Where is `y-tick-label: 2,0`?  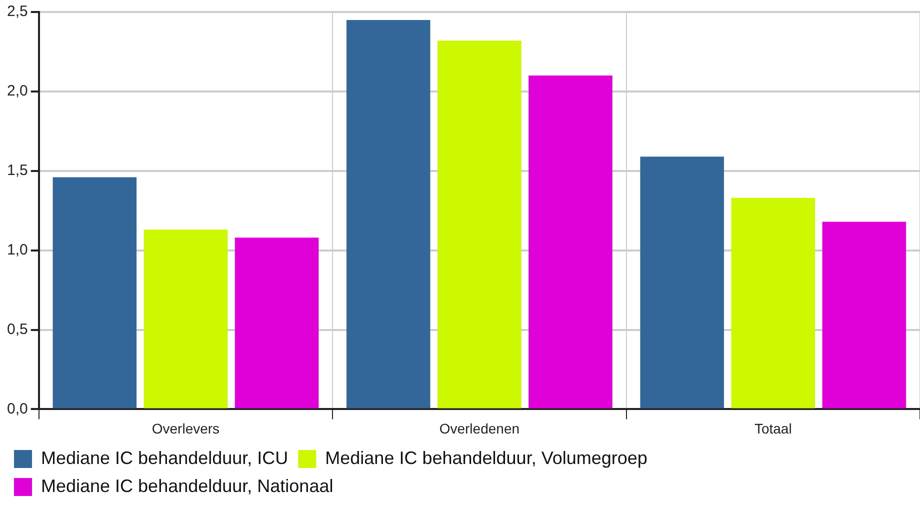
y-tick-label: 2,0 is located at coordinates (17, 91).